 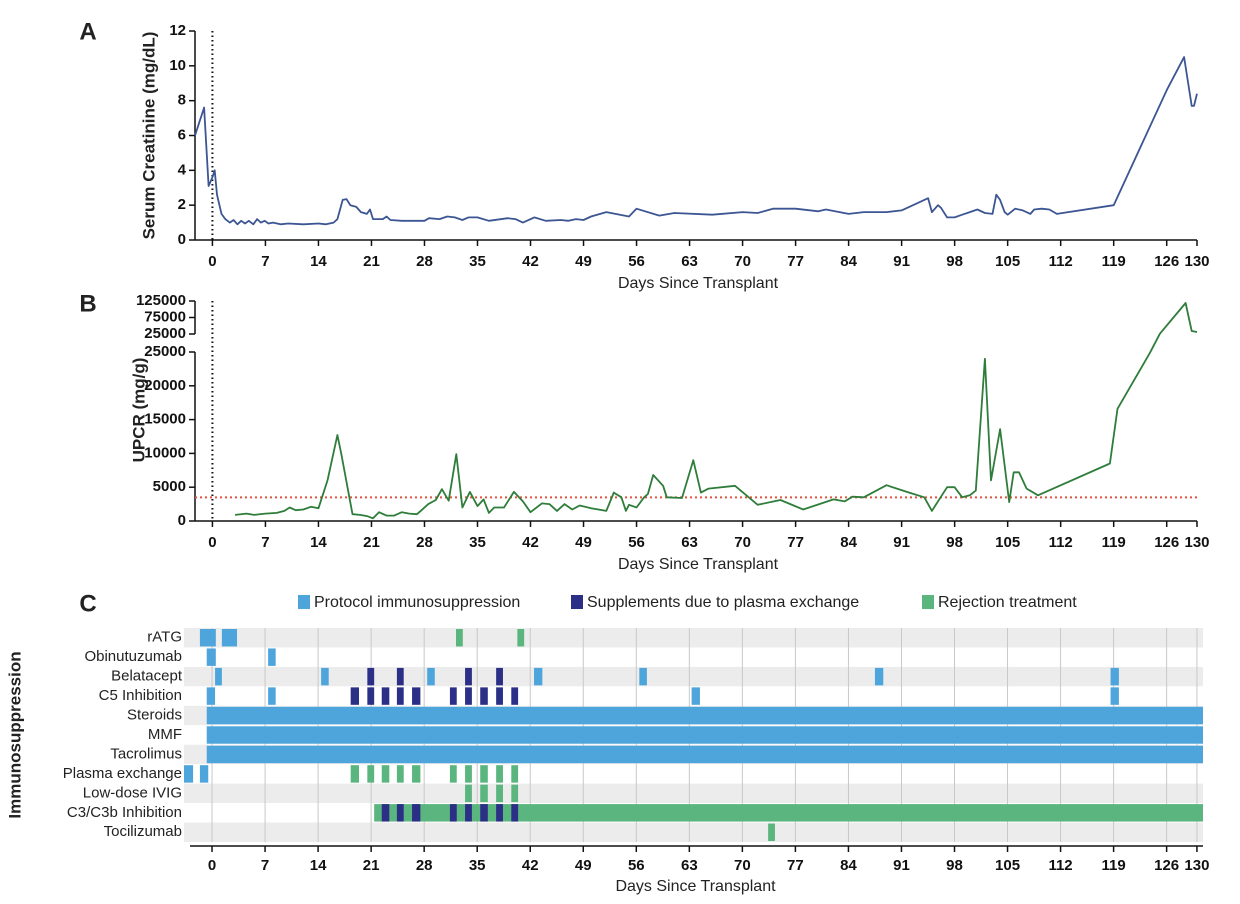 What do you see at coordinates (164, 637) in the screenshot?
I see `row-label: rATG` at bounding box center [164, 637].